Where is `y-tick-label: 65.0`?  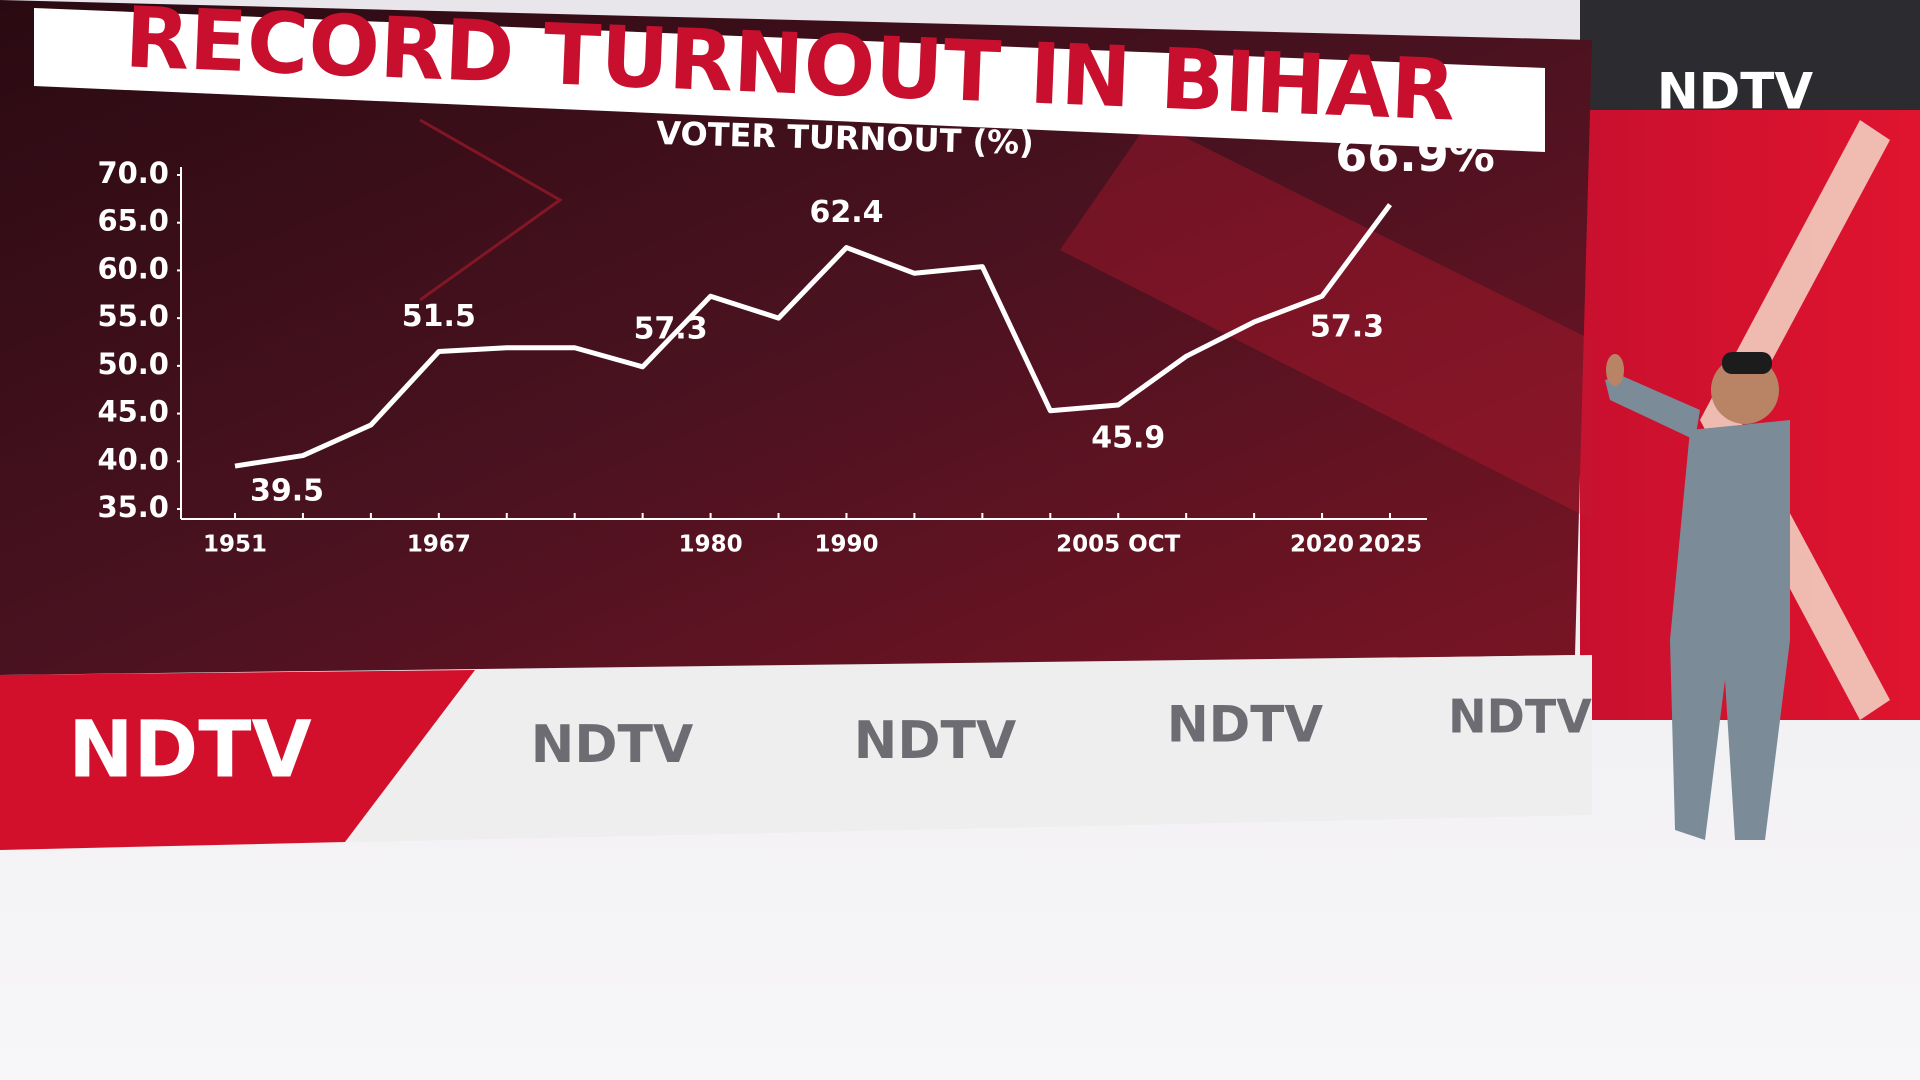
y-tick-label: 65.0 is located at coordinates (133, 221).